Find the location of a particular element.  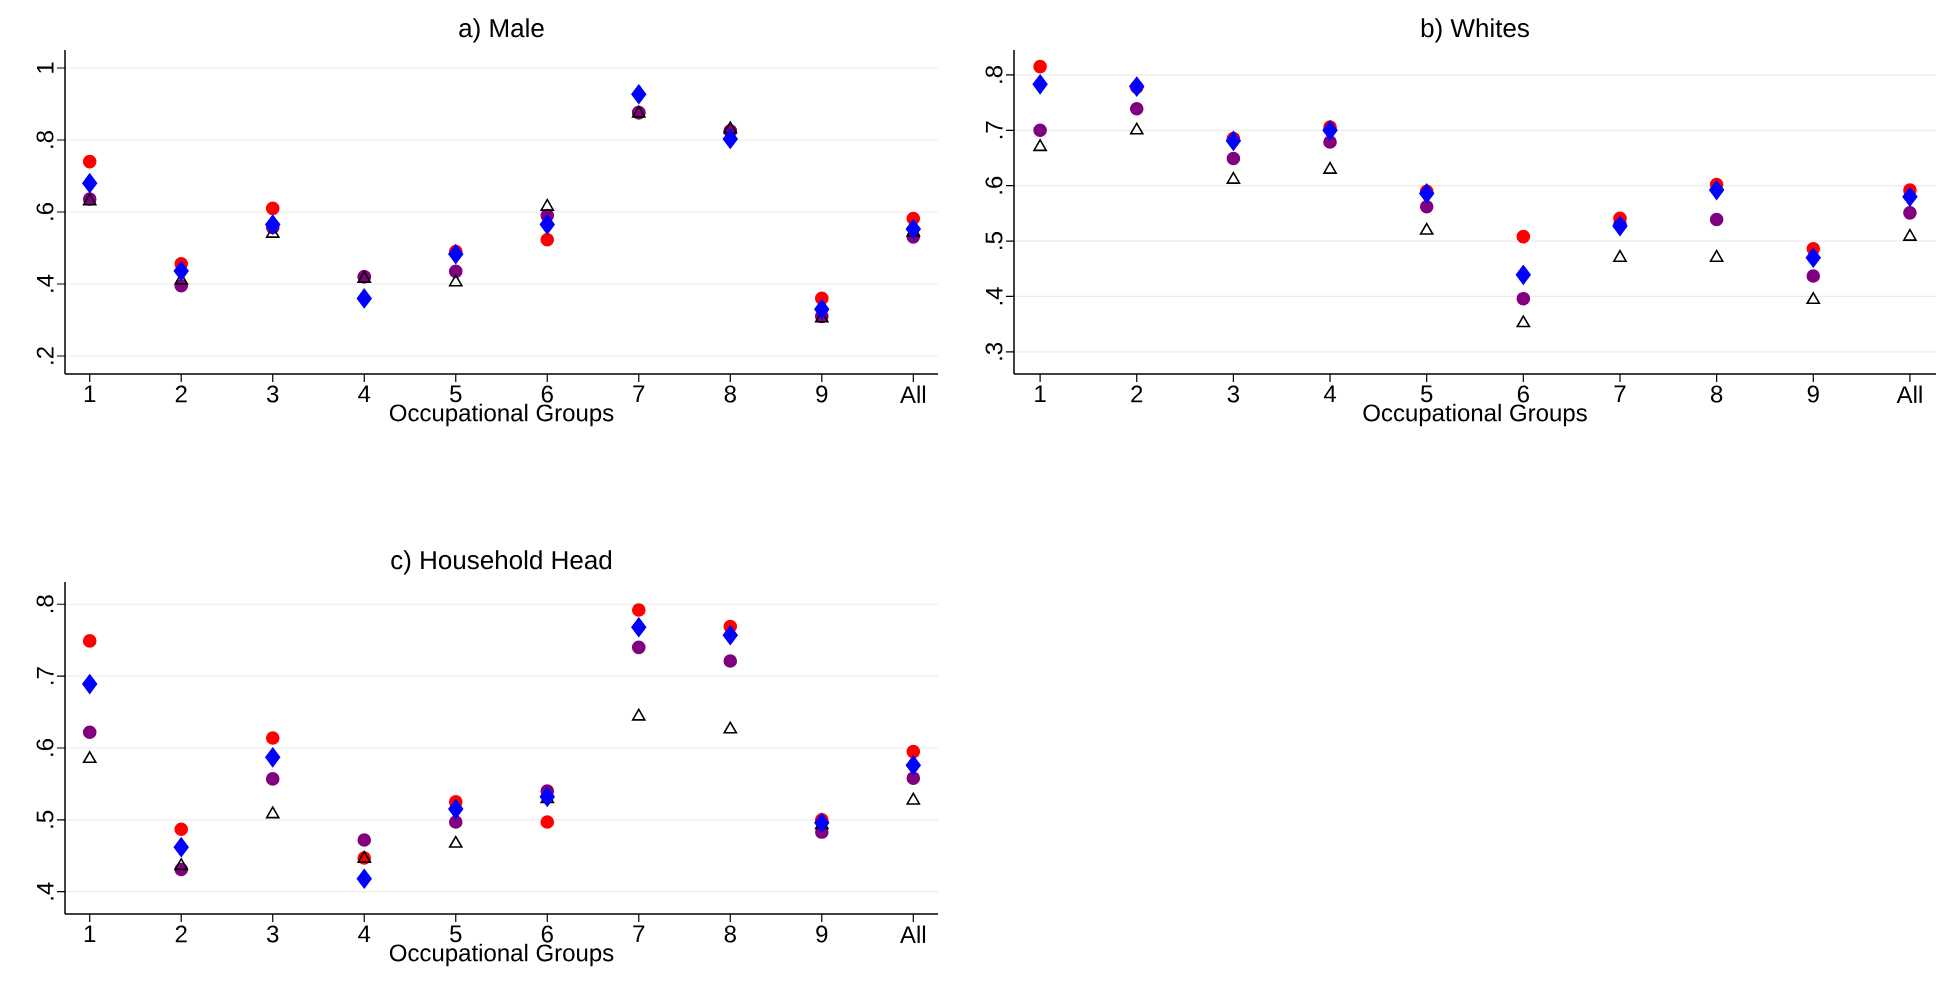

chart-title: b) Whites is located at coordinates (1475, 30).